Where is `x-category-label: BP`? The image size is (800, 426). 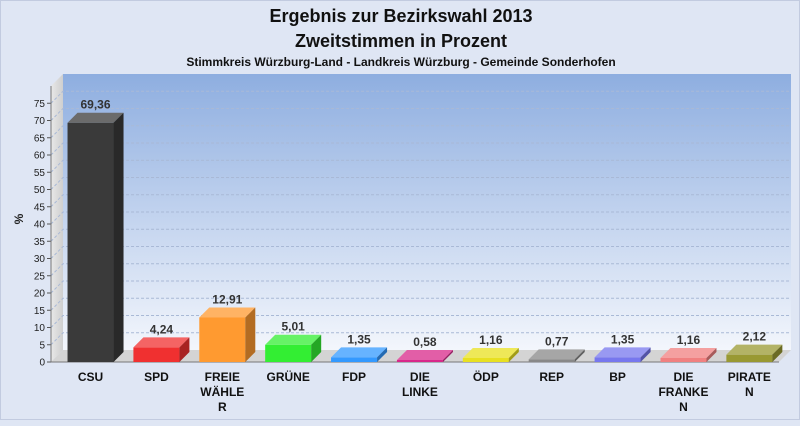 x-category-label: BP is located at coordinates (617, 377).